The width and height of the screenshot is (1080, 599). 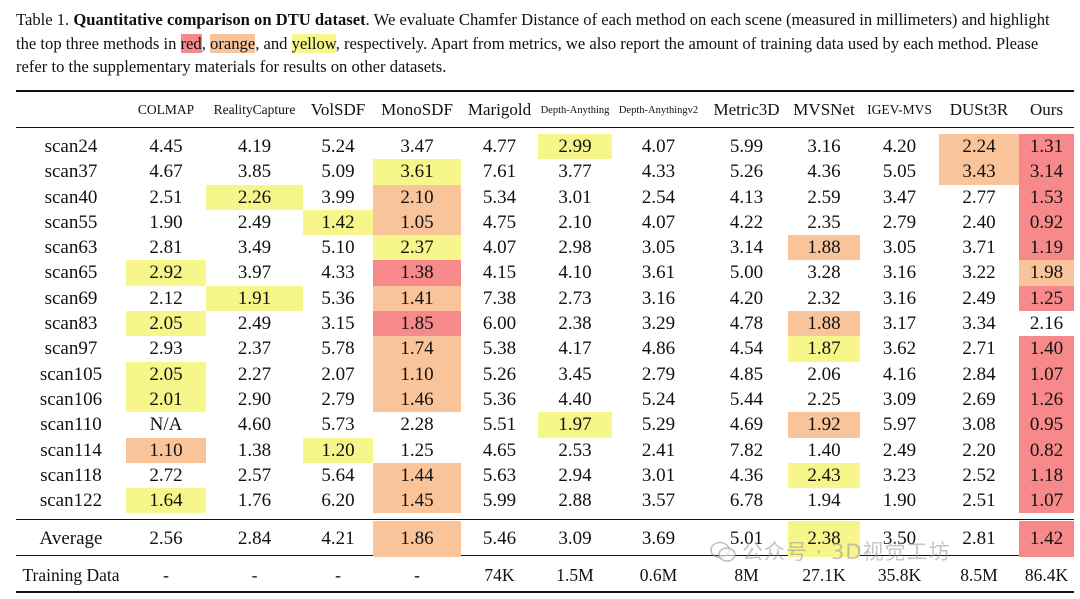 I want to click on caption-label: Table 1., so click(x=43, y=19).